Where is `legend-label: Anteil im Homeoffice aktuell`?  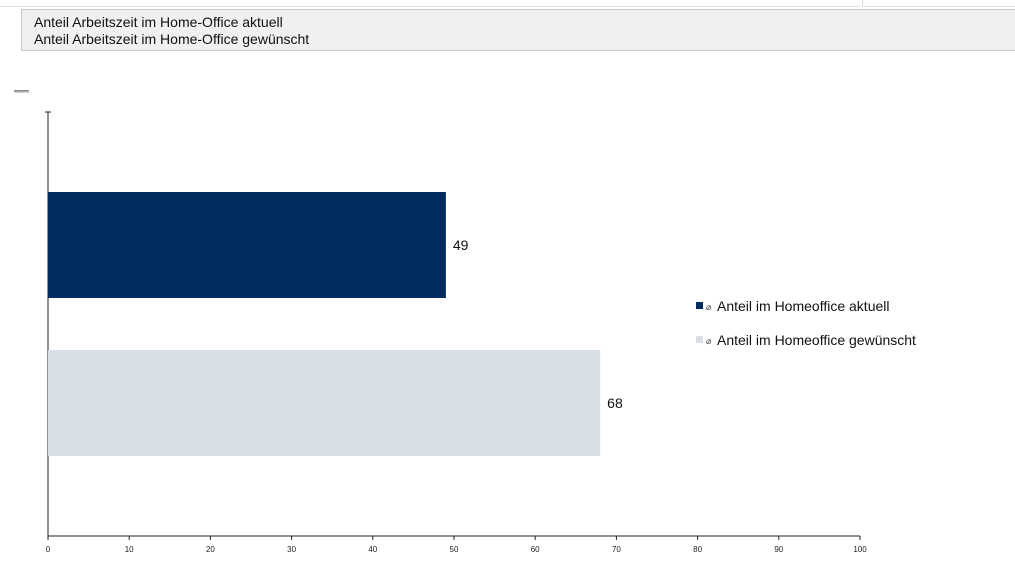 legend-label: Anteil im Homeoffice aktuell is located at coordinates (803, 306).